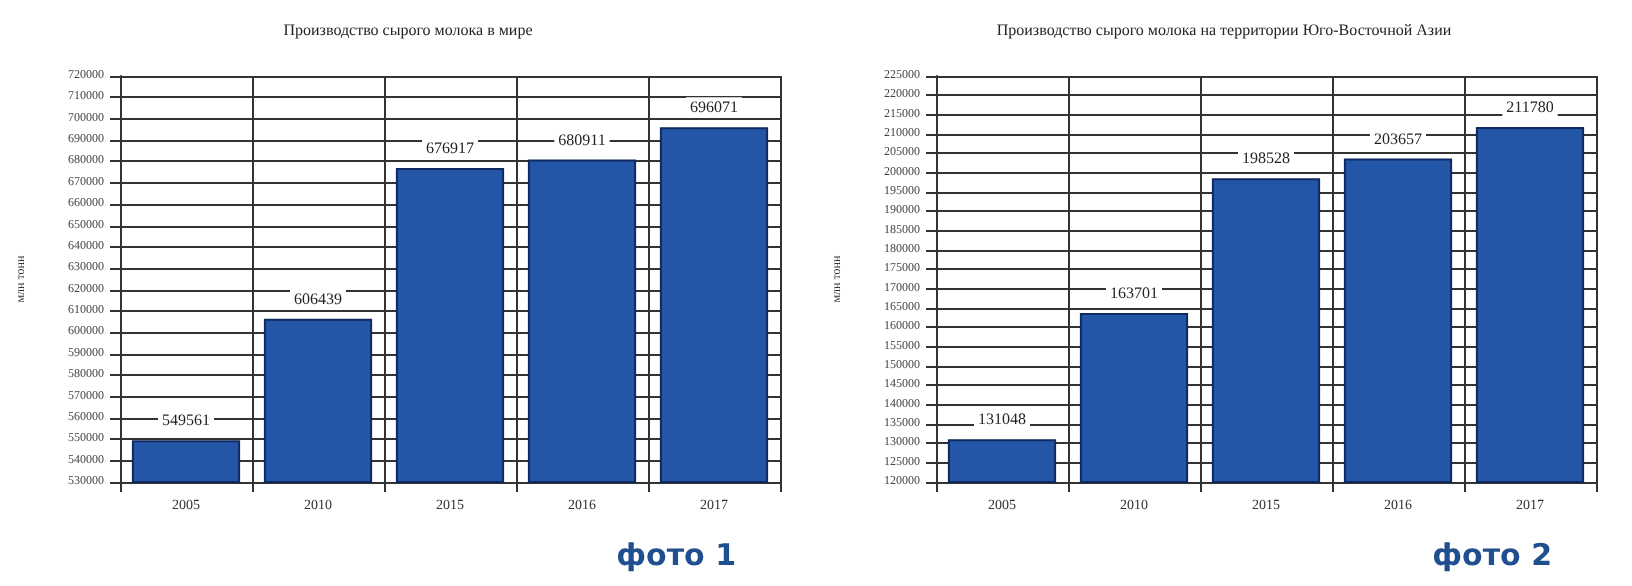 This screenshot has width=1632, height=586. I want to click on data-label: 131048, so click(1002, 419).